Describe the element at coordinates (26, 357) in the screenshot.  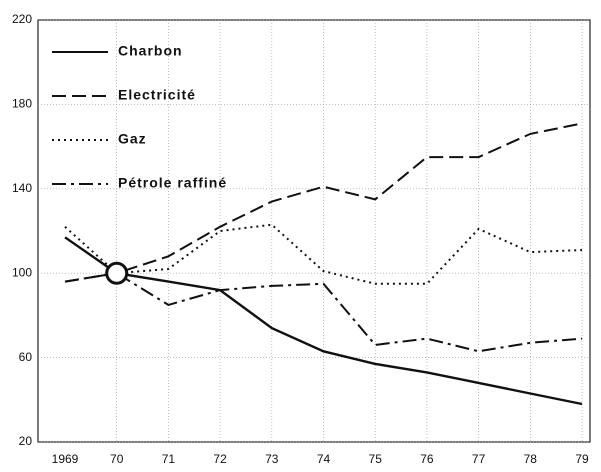
I see `y-tick-label: 60` at that location.